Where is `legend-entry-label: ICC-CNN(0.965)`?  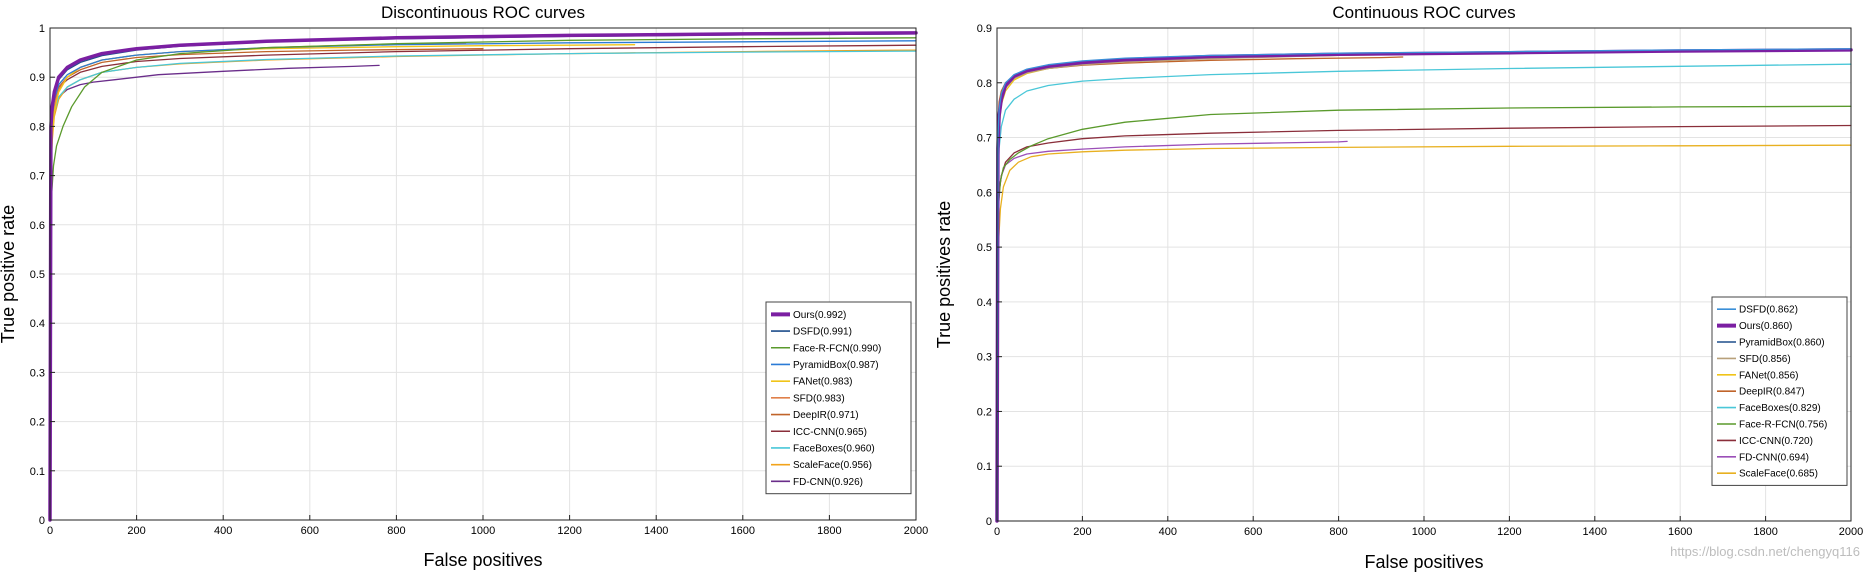
legend-entry-label: ICC-CNN(0.965) is located at coordinates (830, 432).